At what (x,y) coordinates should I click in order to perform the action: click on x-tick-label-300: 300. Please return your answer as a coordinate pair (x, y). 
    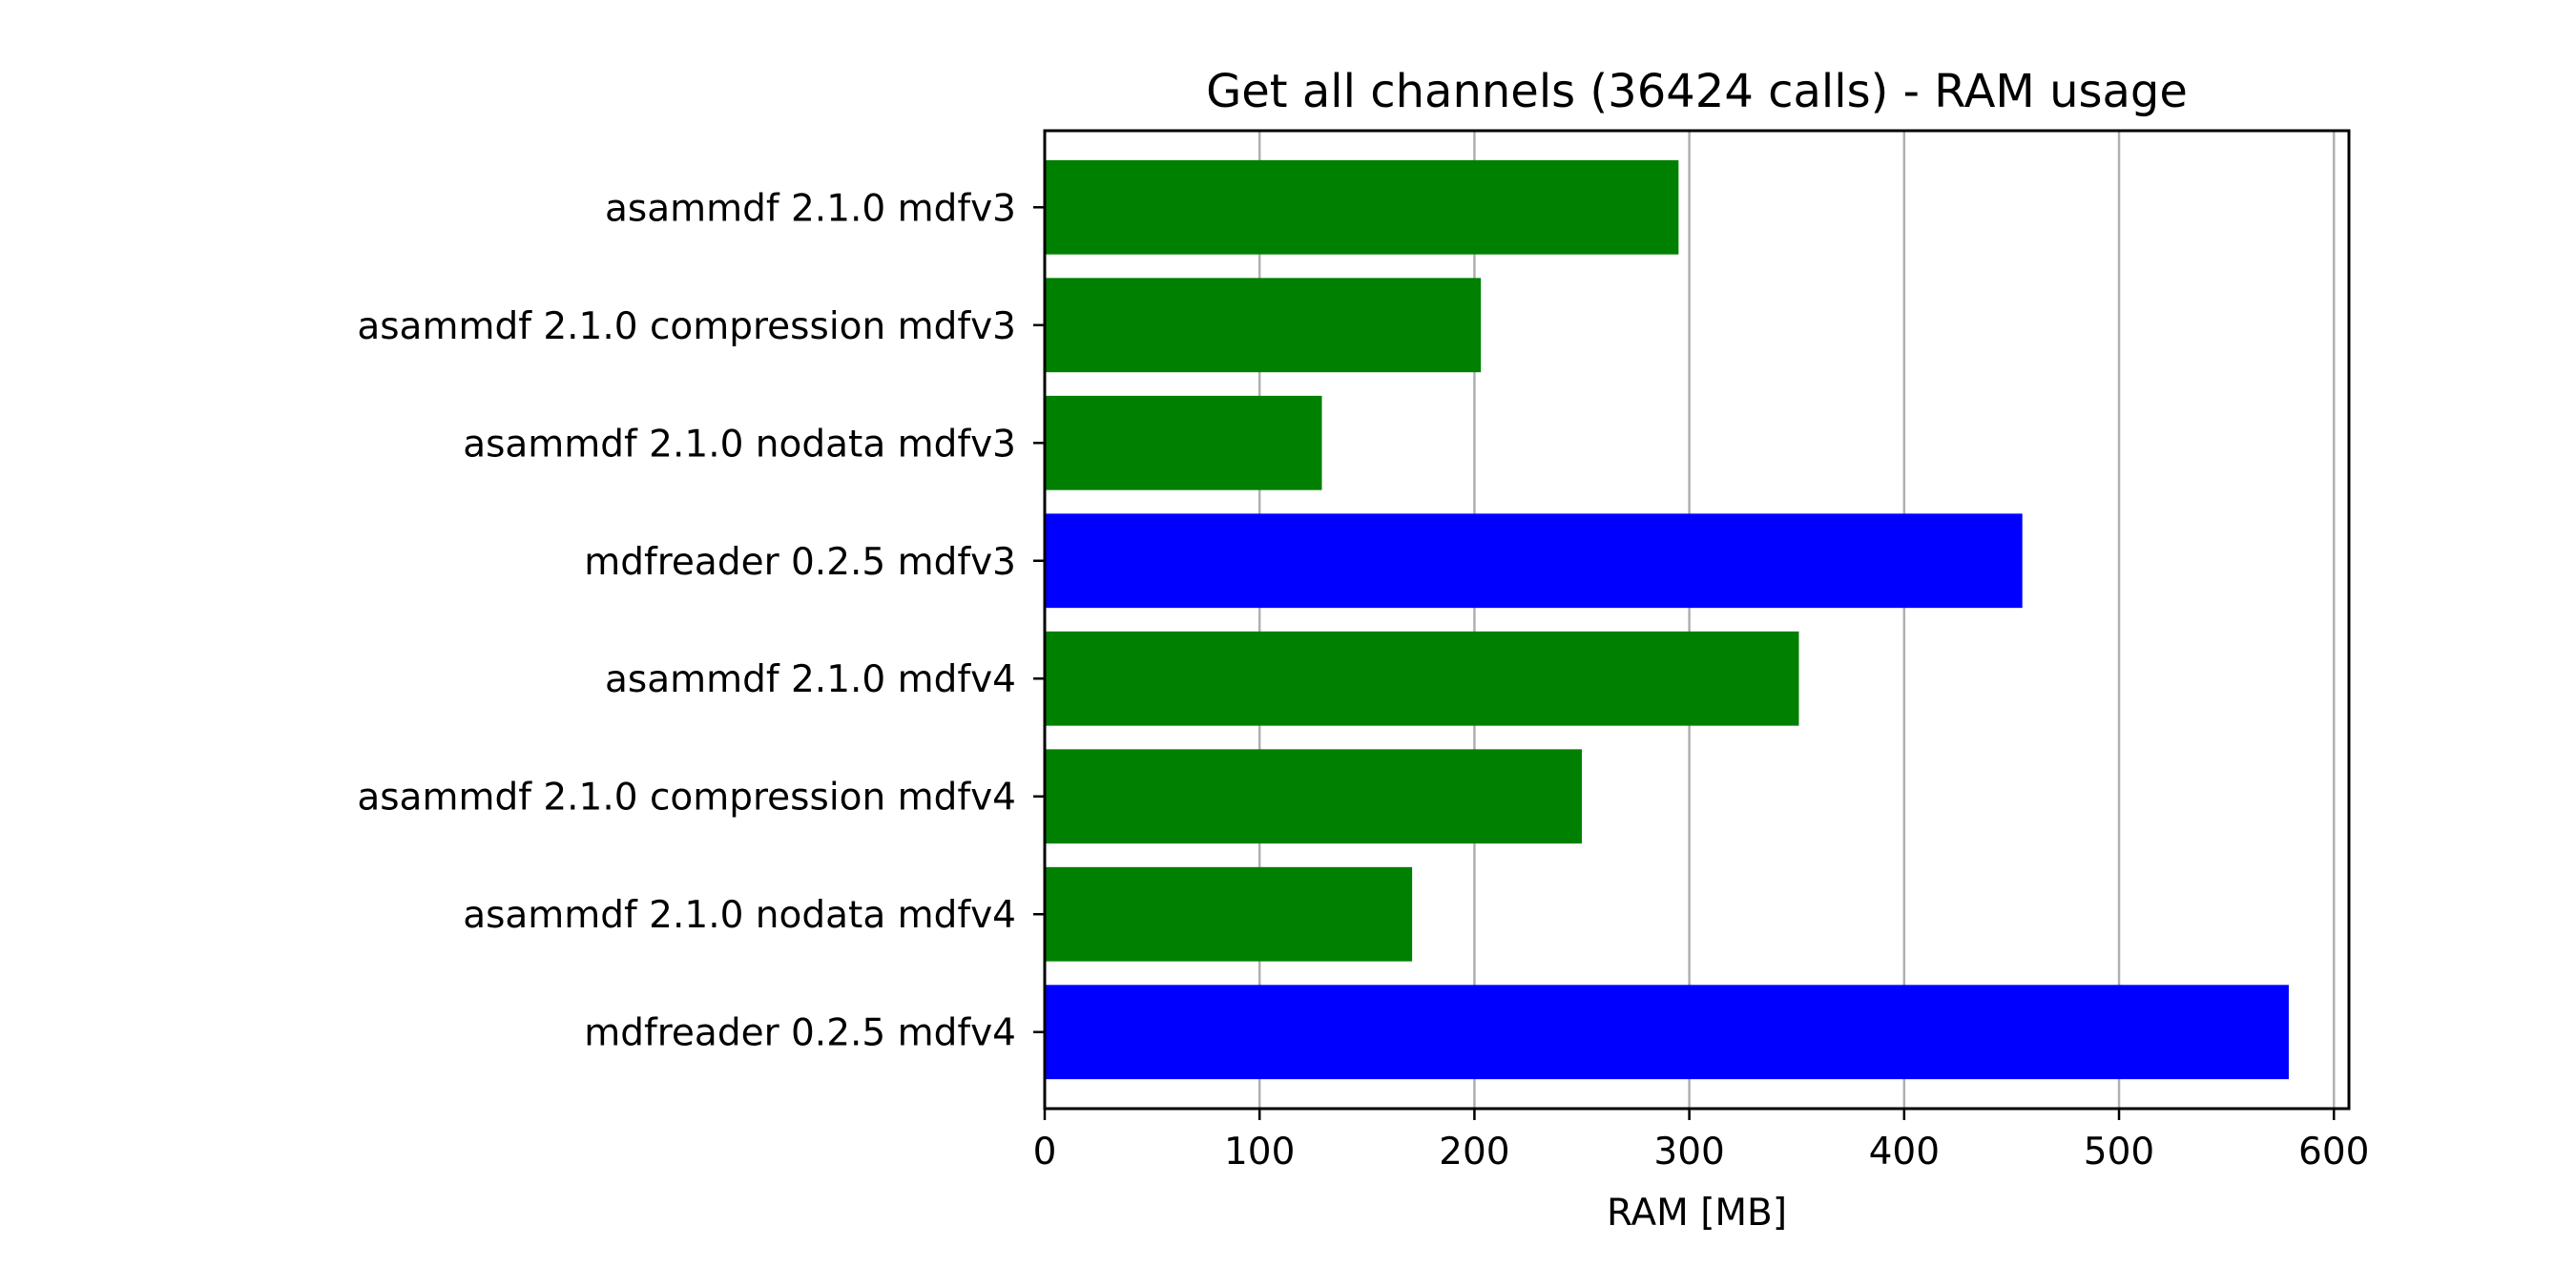
    Looking at the image, I should click on (1688, 1152).